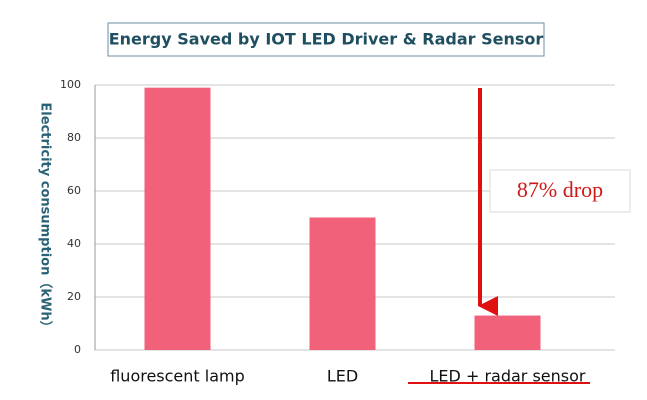  Describe the element at coordinates (77, 349) in the screenshot. I see `y-tick-label: 0` at that location.